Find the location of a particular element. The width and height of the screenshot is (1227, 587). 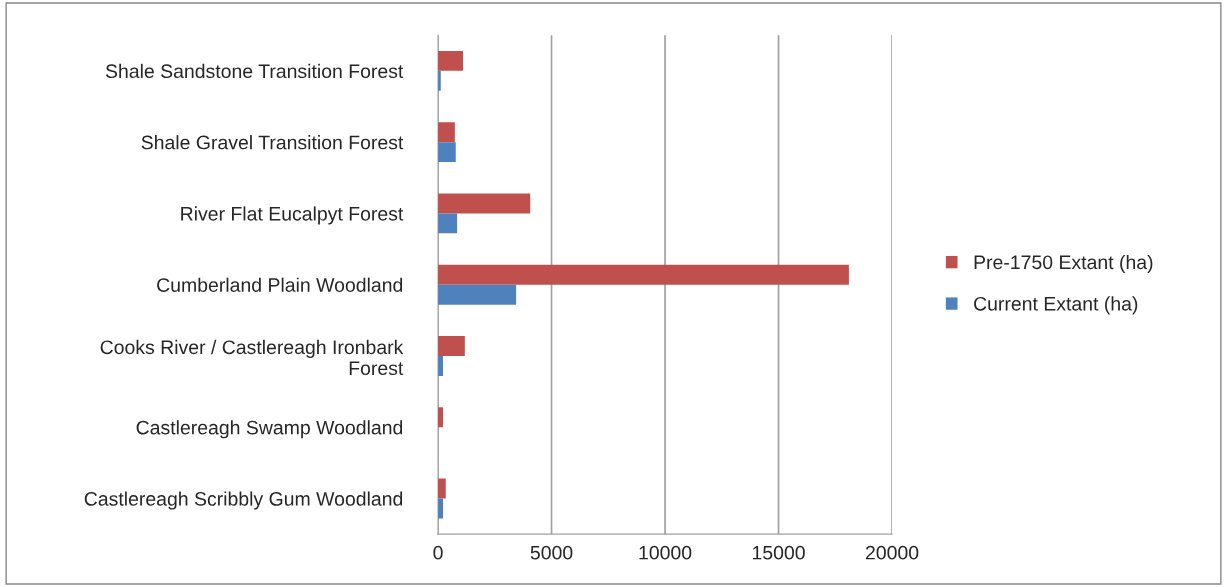

legend-label: Pre-1750 Extant (ha) is located at coordinates (1063, 264).